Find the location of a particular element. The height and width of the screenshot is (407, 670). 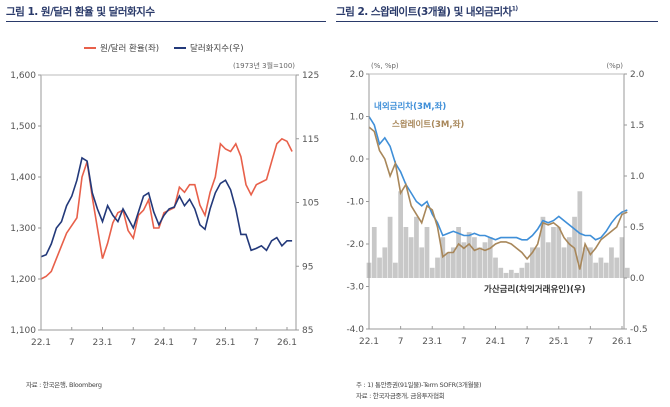

spread-bar-25.7 is located at coordinates (590, 262).